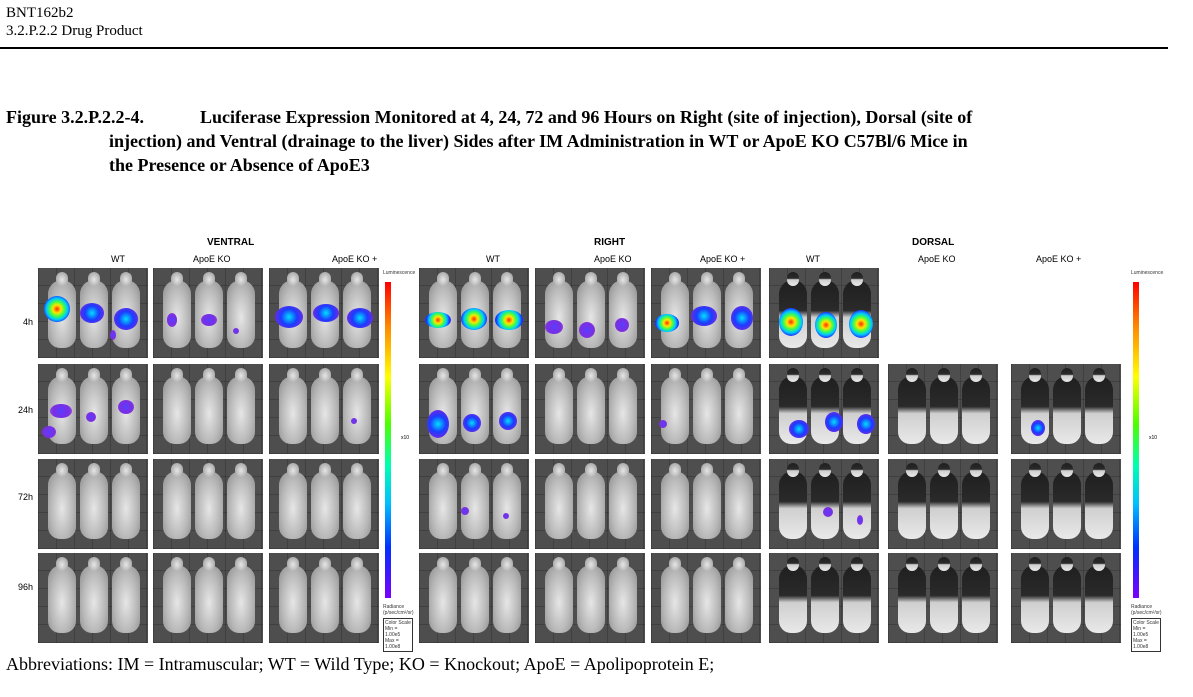  What do you see at coordinates (25, 497) in the screenshot?
I see `row-label: 72h` at bounding box center [25, 497].